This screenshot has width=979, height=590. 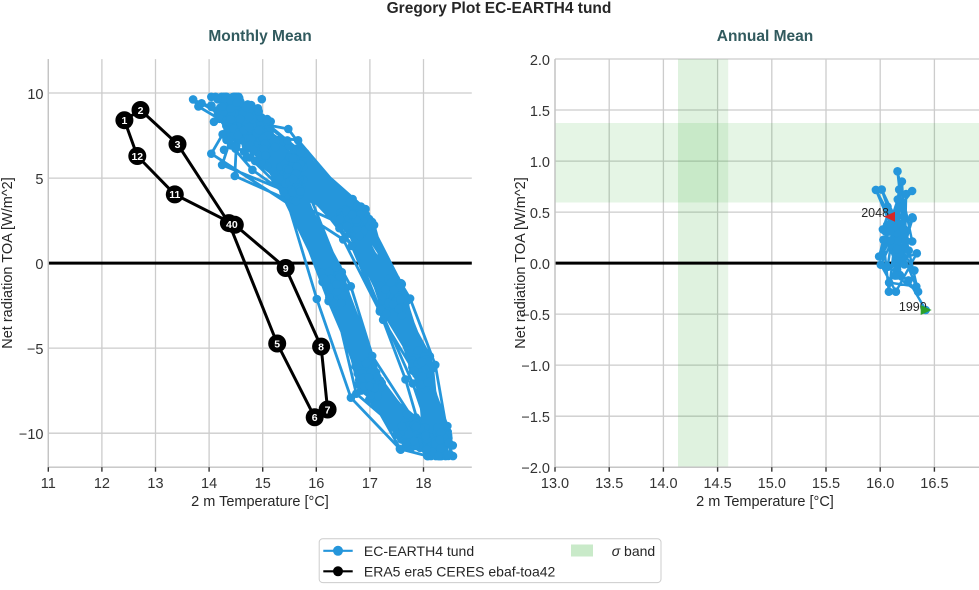 I want to click on svg-text: 18, so click(x=423, y=484).